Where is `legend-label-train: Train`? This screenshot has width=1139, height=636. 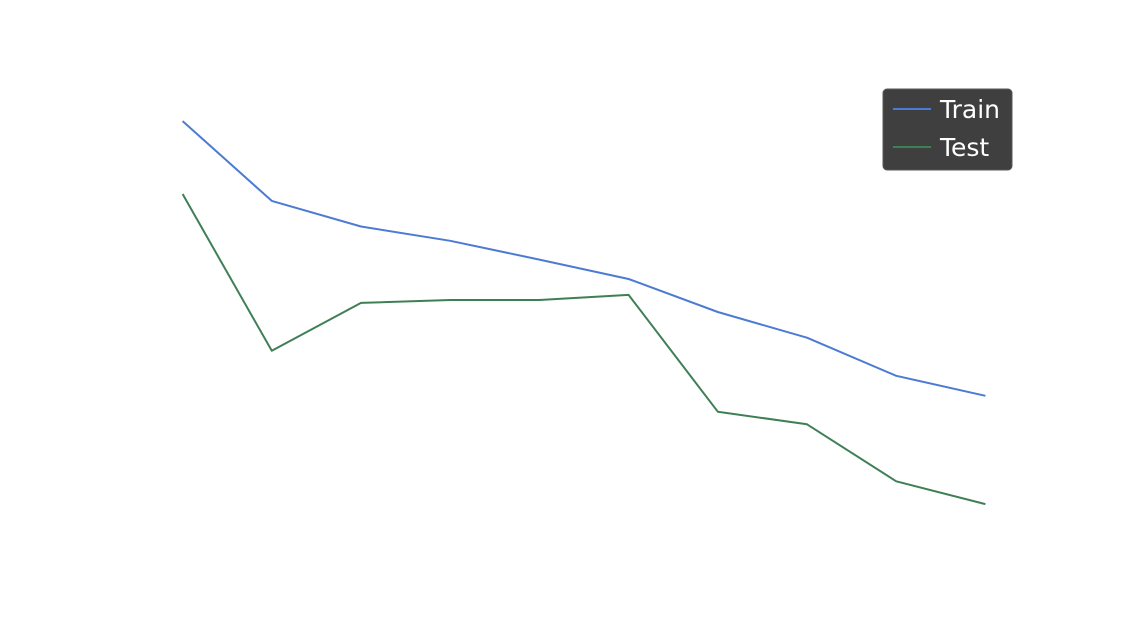
legend-label-train: Train is located at coordinates (969, 109).